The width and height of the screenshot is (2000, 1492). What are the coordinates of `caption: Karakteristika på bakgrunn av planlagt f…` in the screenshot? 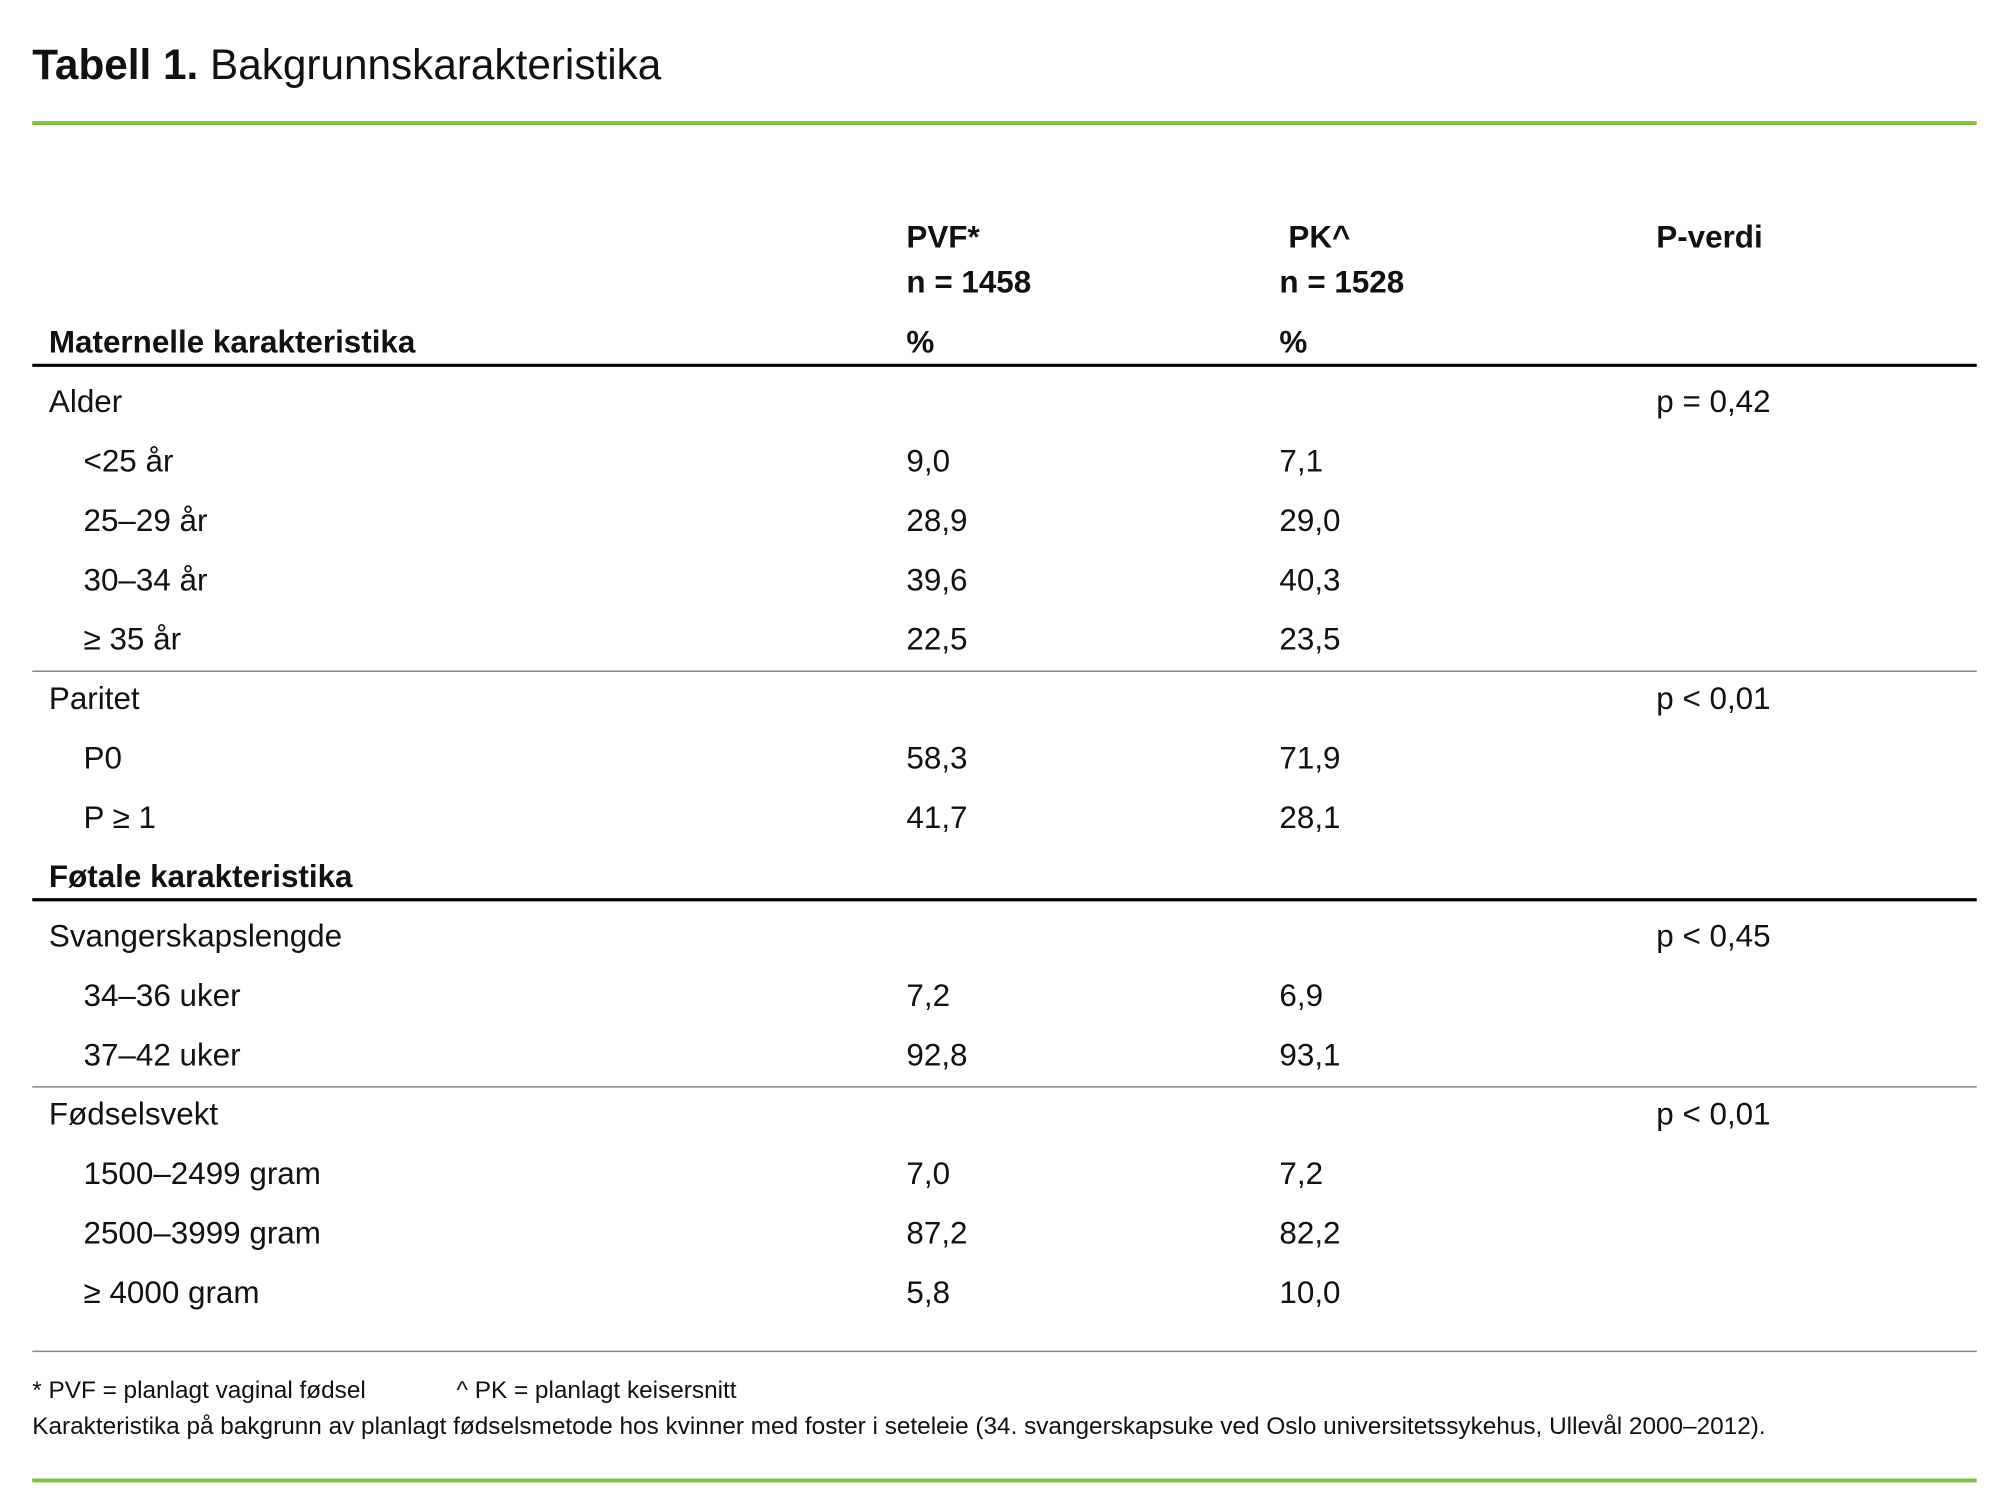 It's located at (898, 1426).